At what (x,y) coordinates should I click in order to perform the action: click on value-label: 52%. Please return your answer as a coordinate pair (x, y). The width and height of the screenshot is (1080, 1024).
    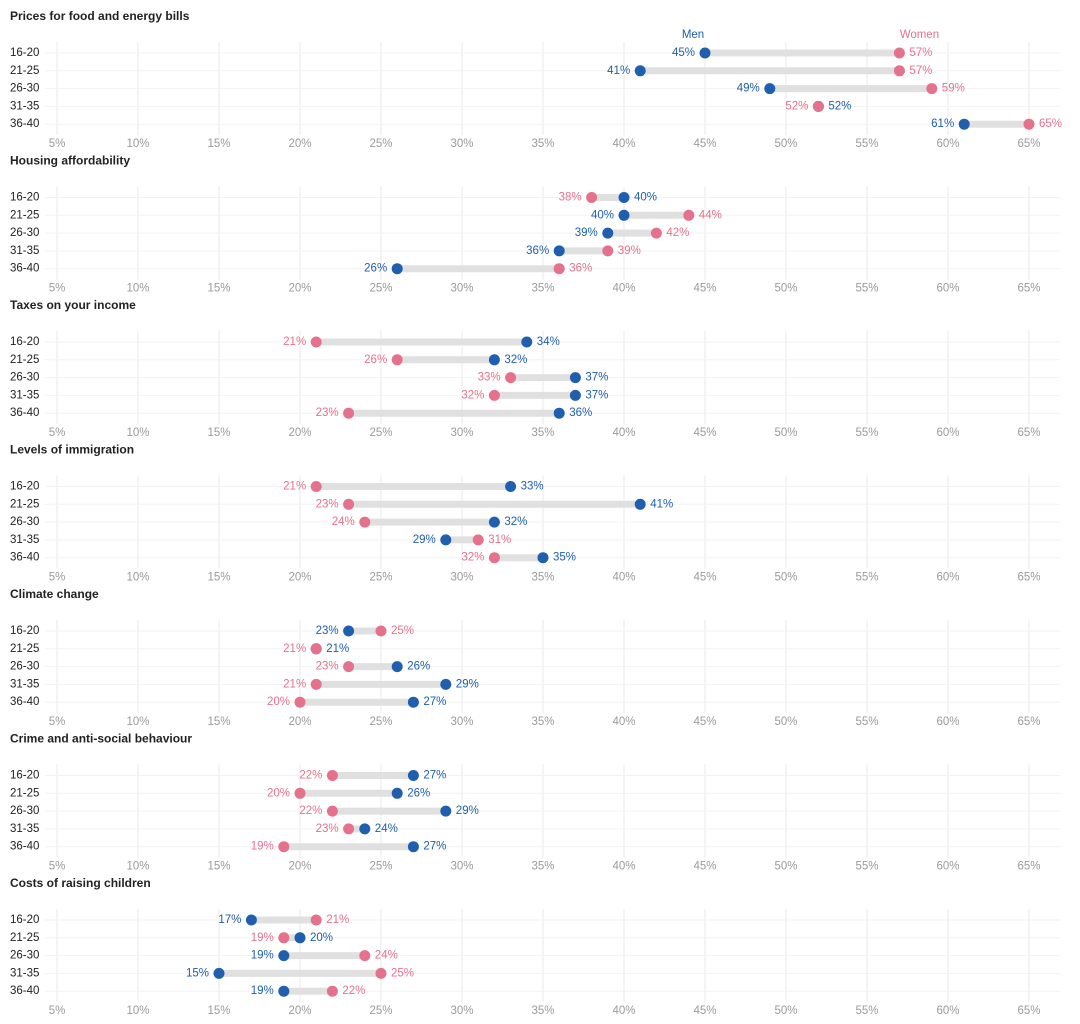
    Looking at the image, I should click on (796, 106).